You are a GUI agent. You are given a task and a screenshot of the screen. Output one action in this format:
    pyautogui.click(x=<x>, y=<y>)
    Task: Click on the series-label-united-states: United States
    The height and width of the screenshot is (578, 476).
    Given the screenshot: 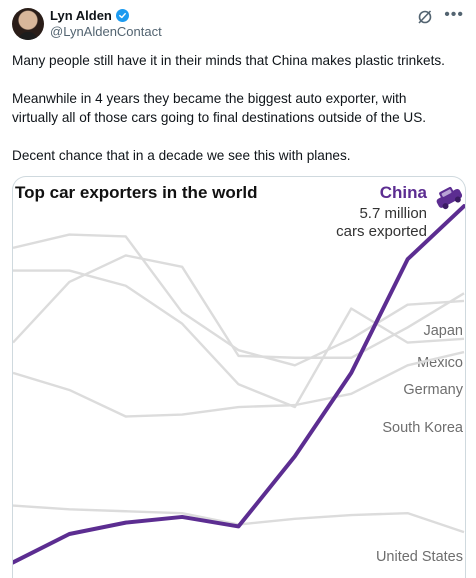 What is the action you would take?
    pyautogui.click(x=419, y=557)
    